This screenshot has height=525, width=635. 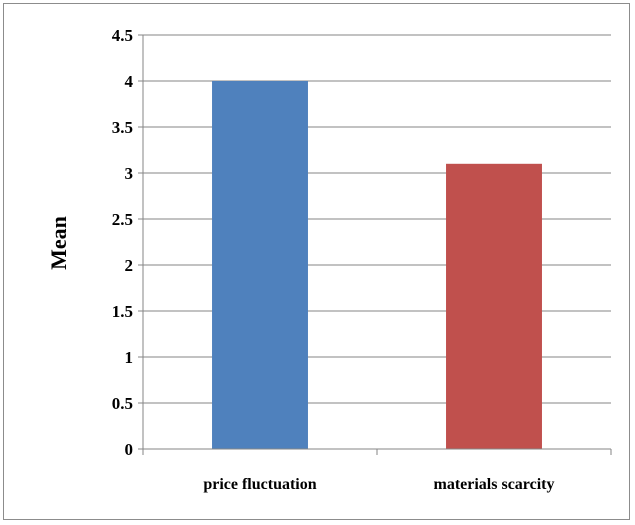 I want to click on y-tick-label: 1, so click(x=129, y=357).